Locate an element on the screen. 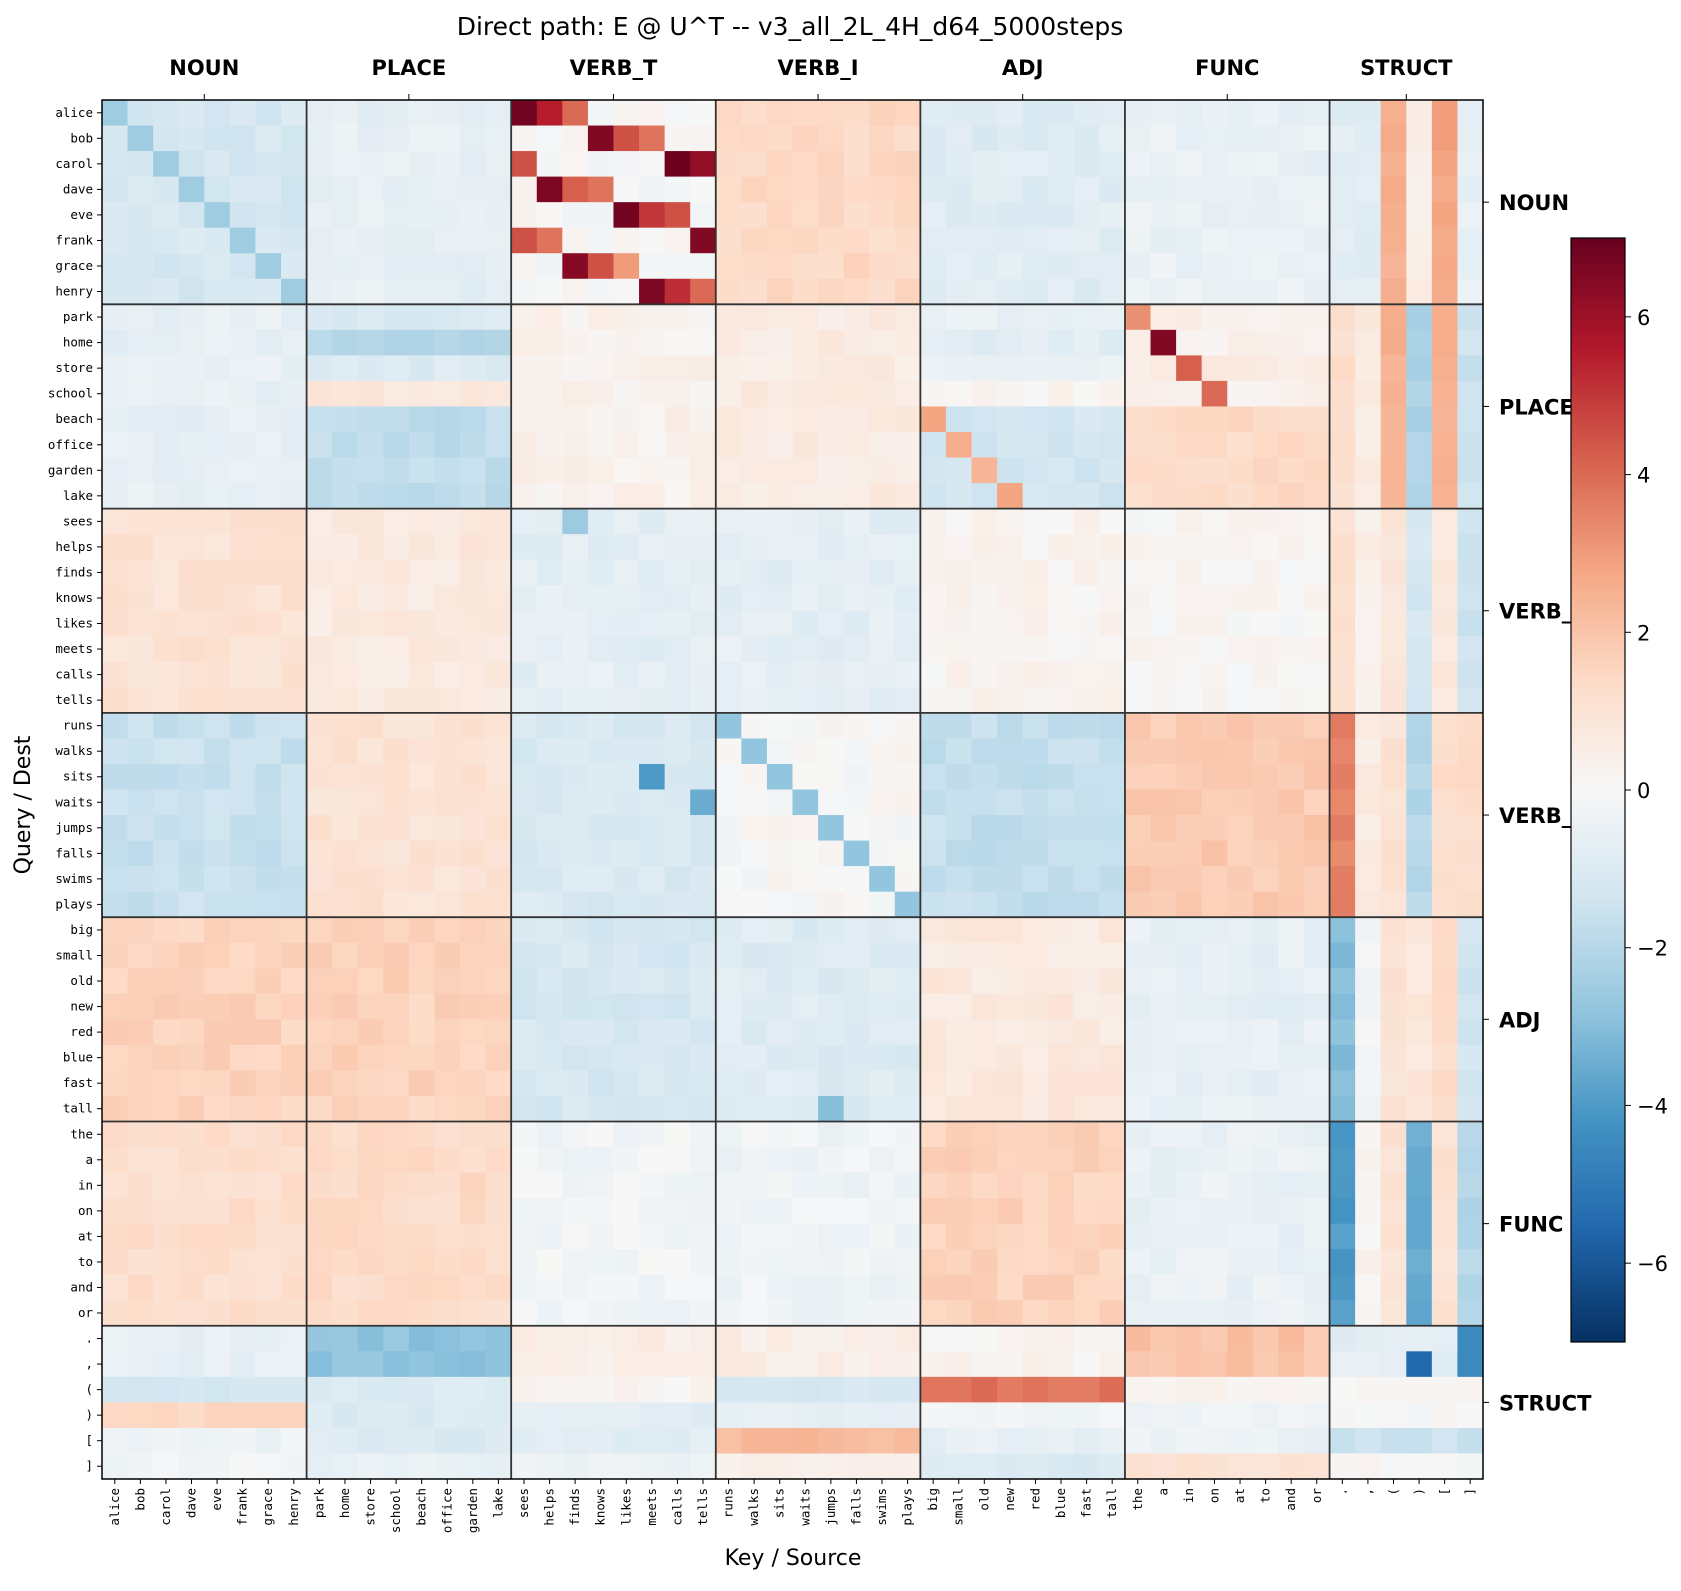 The image size is (1681, 1591). y-tick-label: waits is located at coordinates (74, 801).